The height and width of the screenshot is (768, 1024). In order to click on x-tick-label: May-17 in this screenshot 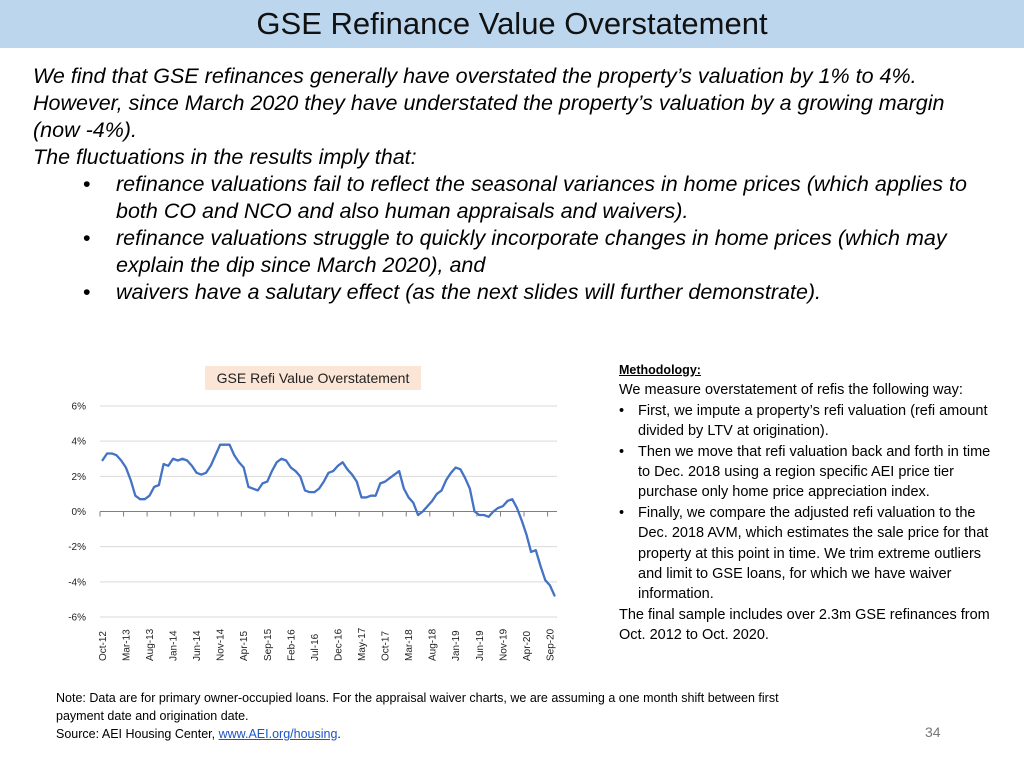, I will do `click(362, 644)`.